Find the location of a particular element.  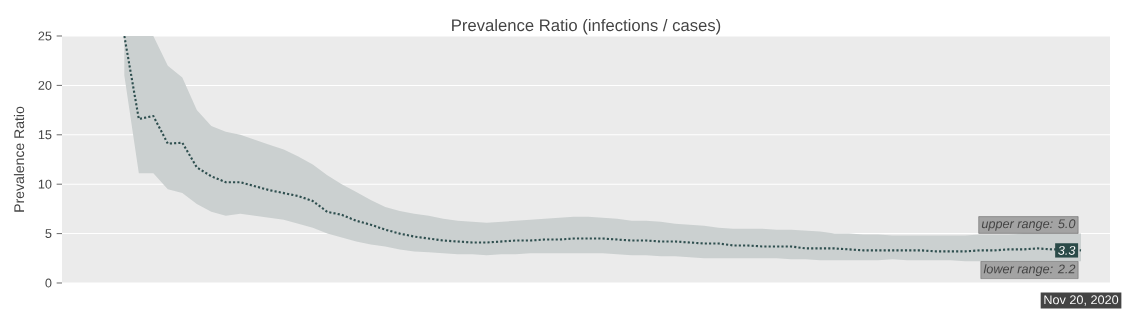

annotation: lower range: 2.2 is located at coordinates (1029, 270).